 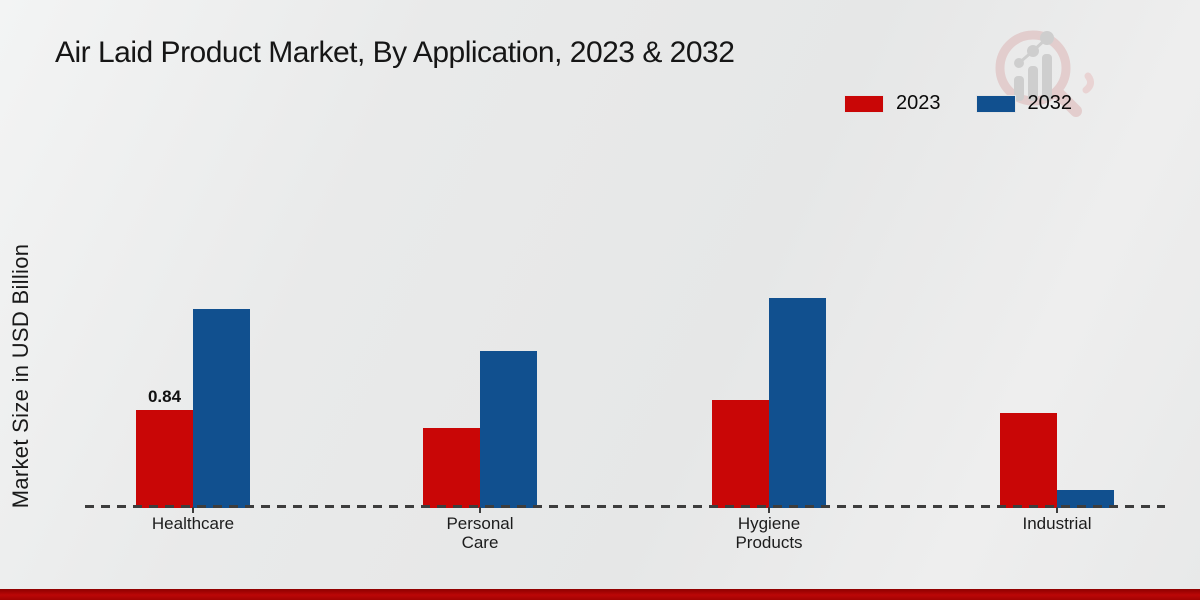 I want to click on category-label: Healthcare, so click(x=193, y=523).